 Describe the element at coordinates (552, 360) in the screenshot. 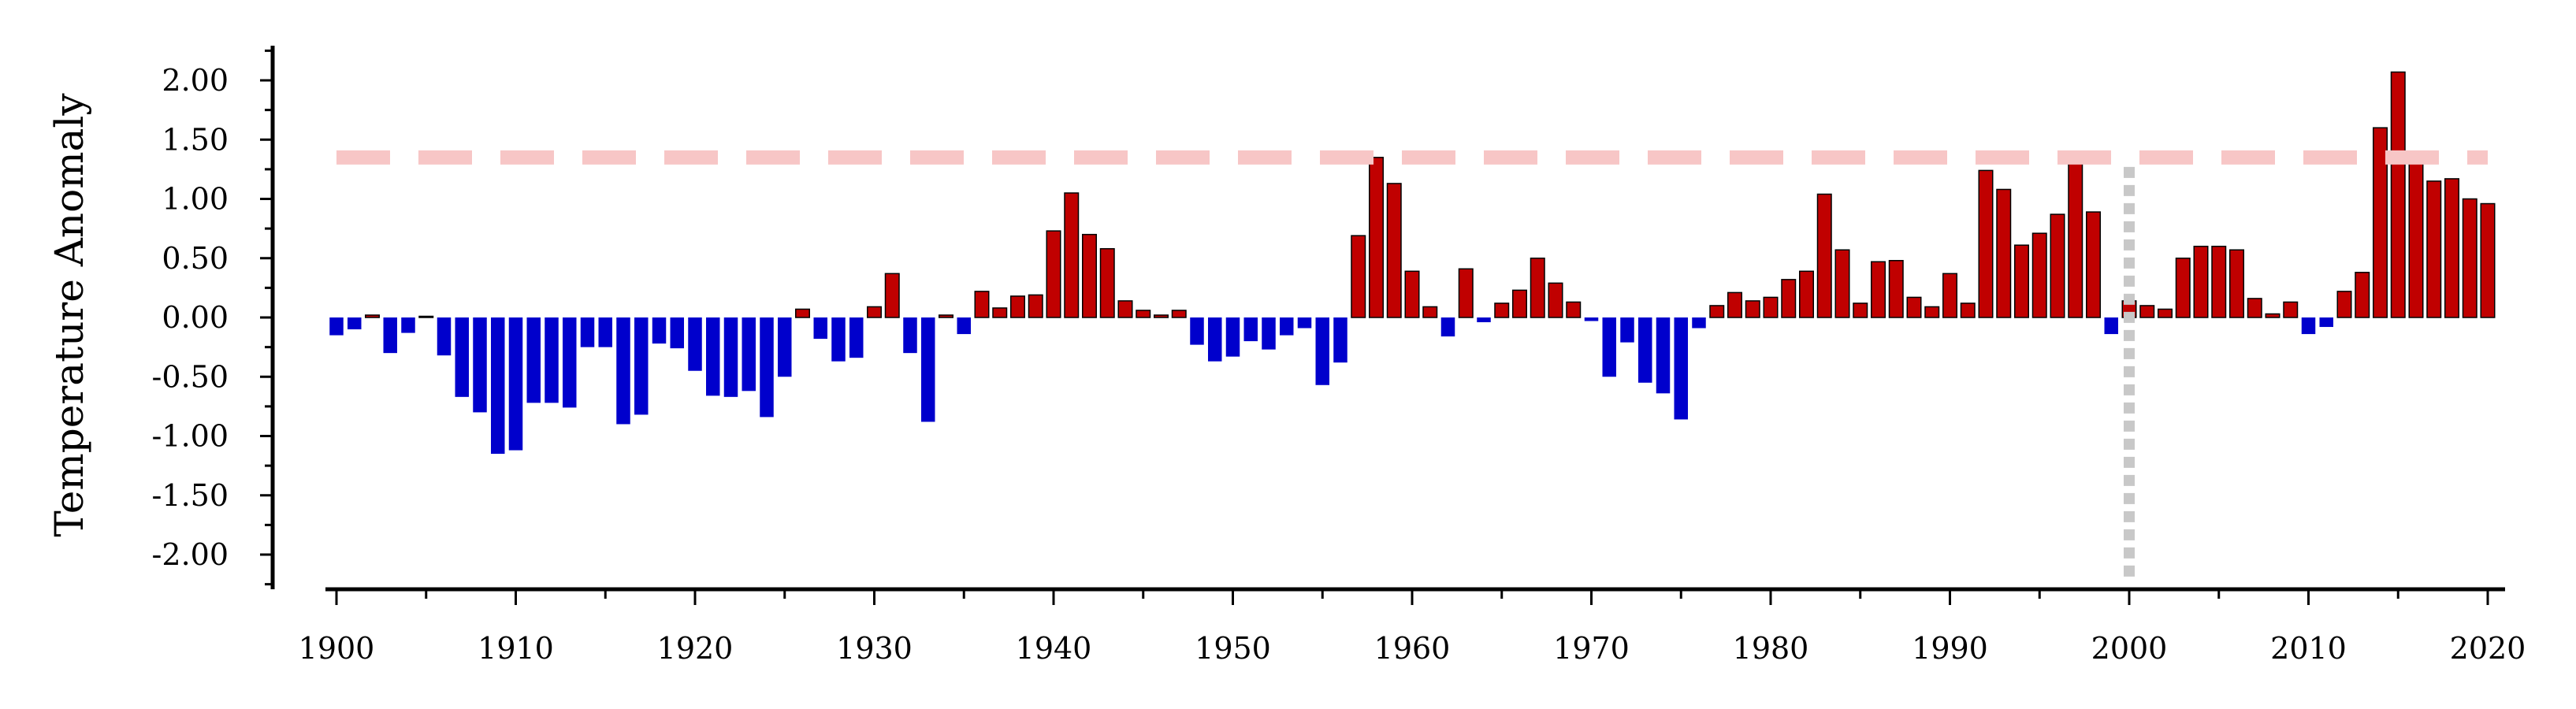

I see `bar-1912` at that location.